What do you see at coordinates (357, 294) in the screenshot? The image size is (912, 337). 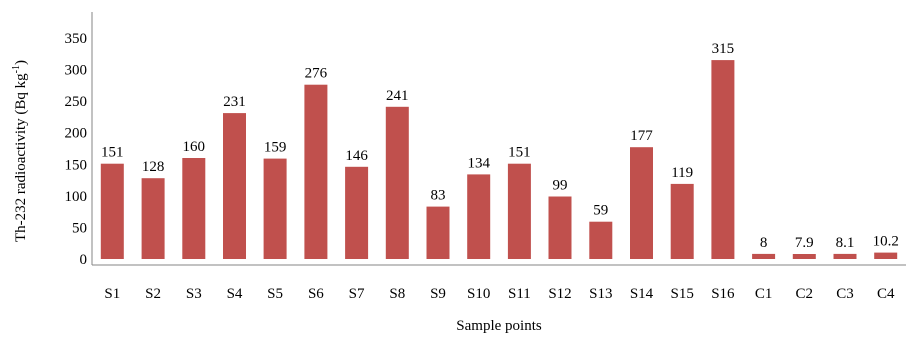 I see `x-tick-label: S7` at bounding box center [357, 294].